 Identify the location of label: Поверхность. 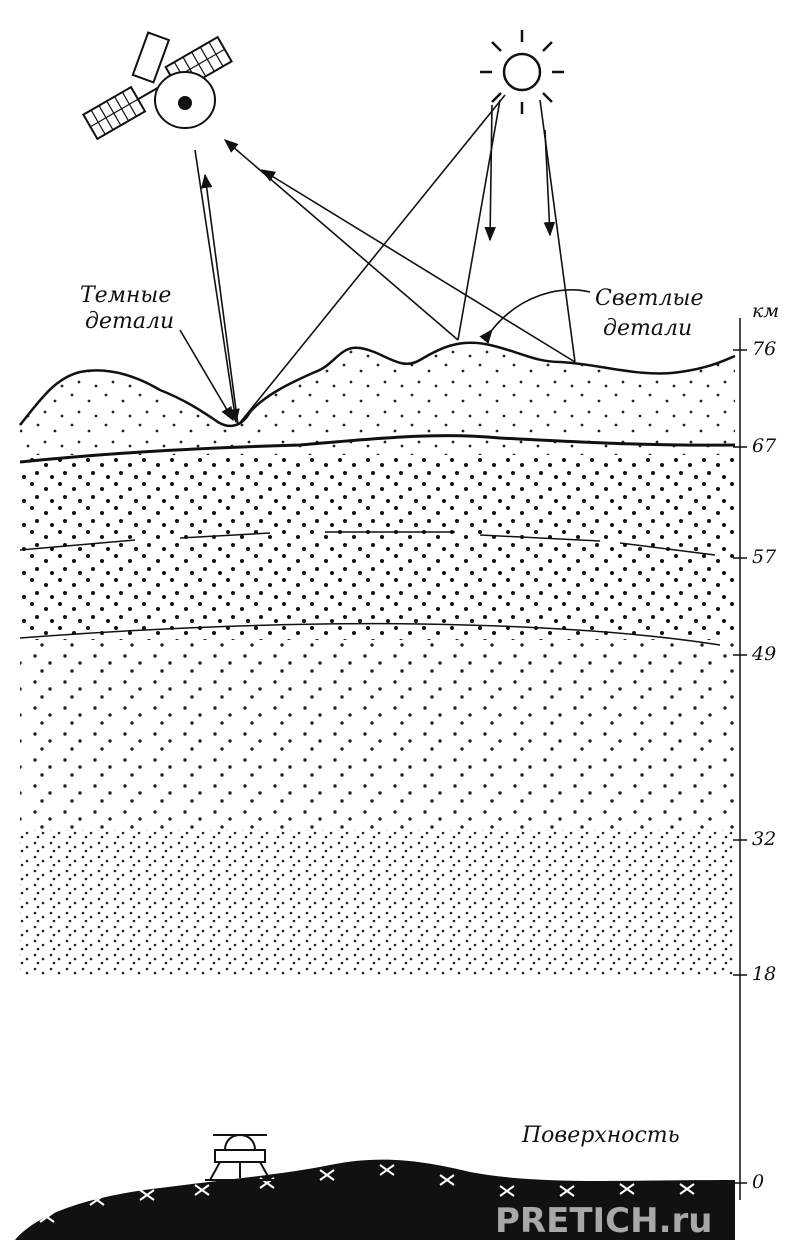
(600, 1135).